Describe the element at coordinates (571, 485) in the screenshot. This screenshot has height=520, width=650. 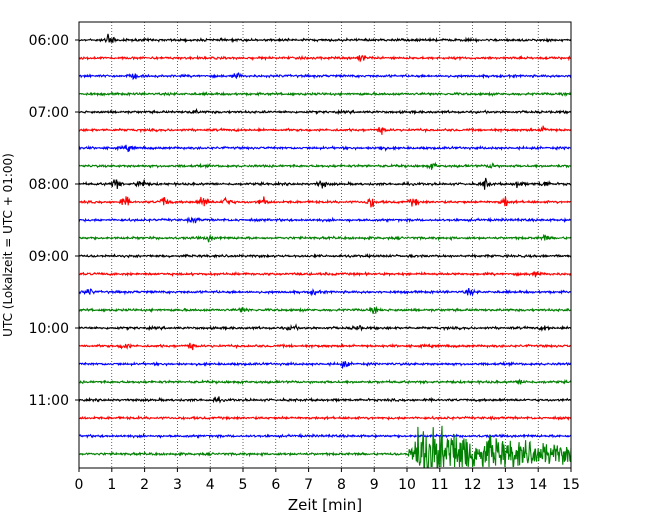
I see `x-tick-label: 15` at that location.